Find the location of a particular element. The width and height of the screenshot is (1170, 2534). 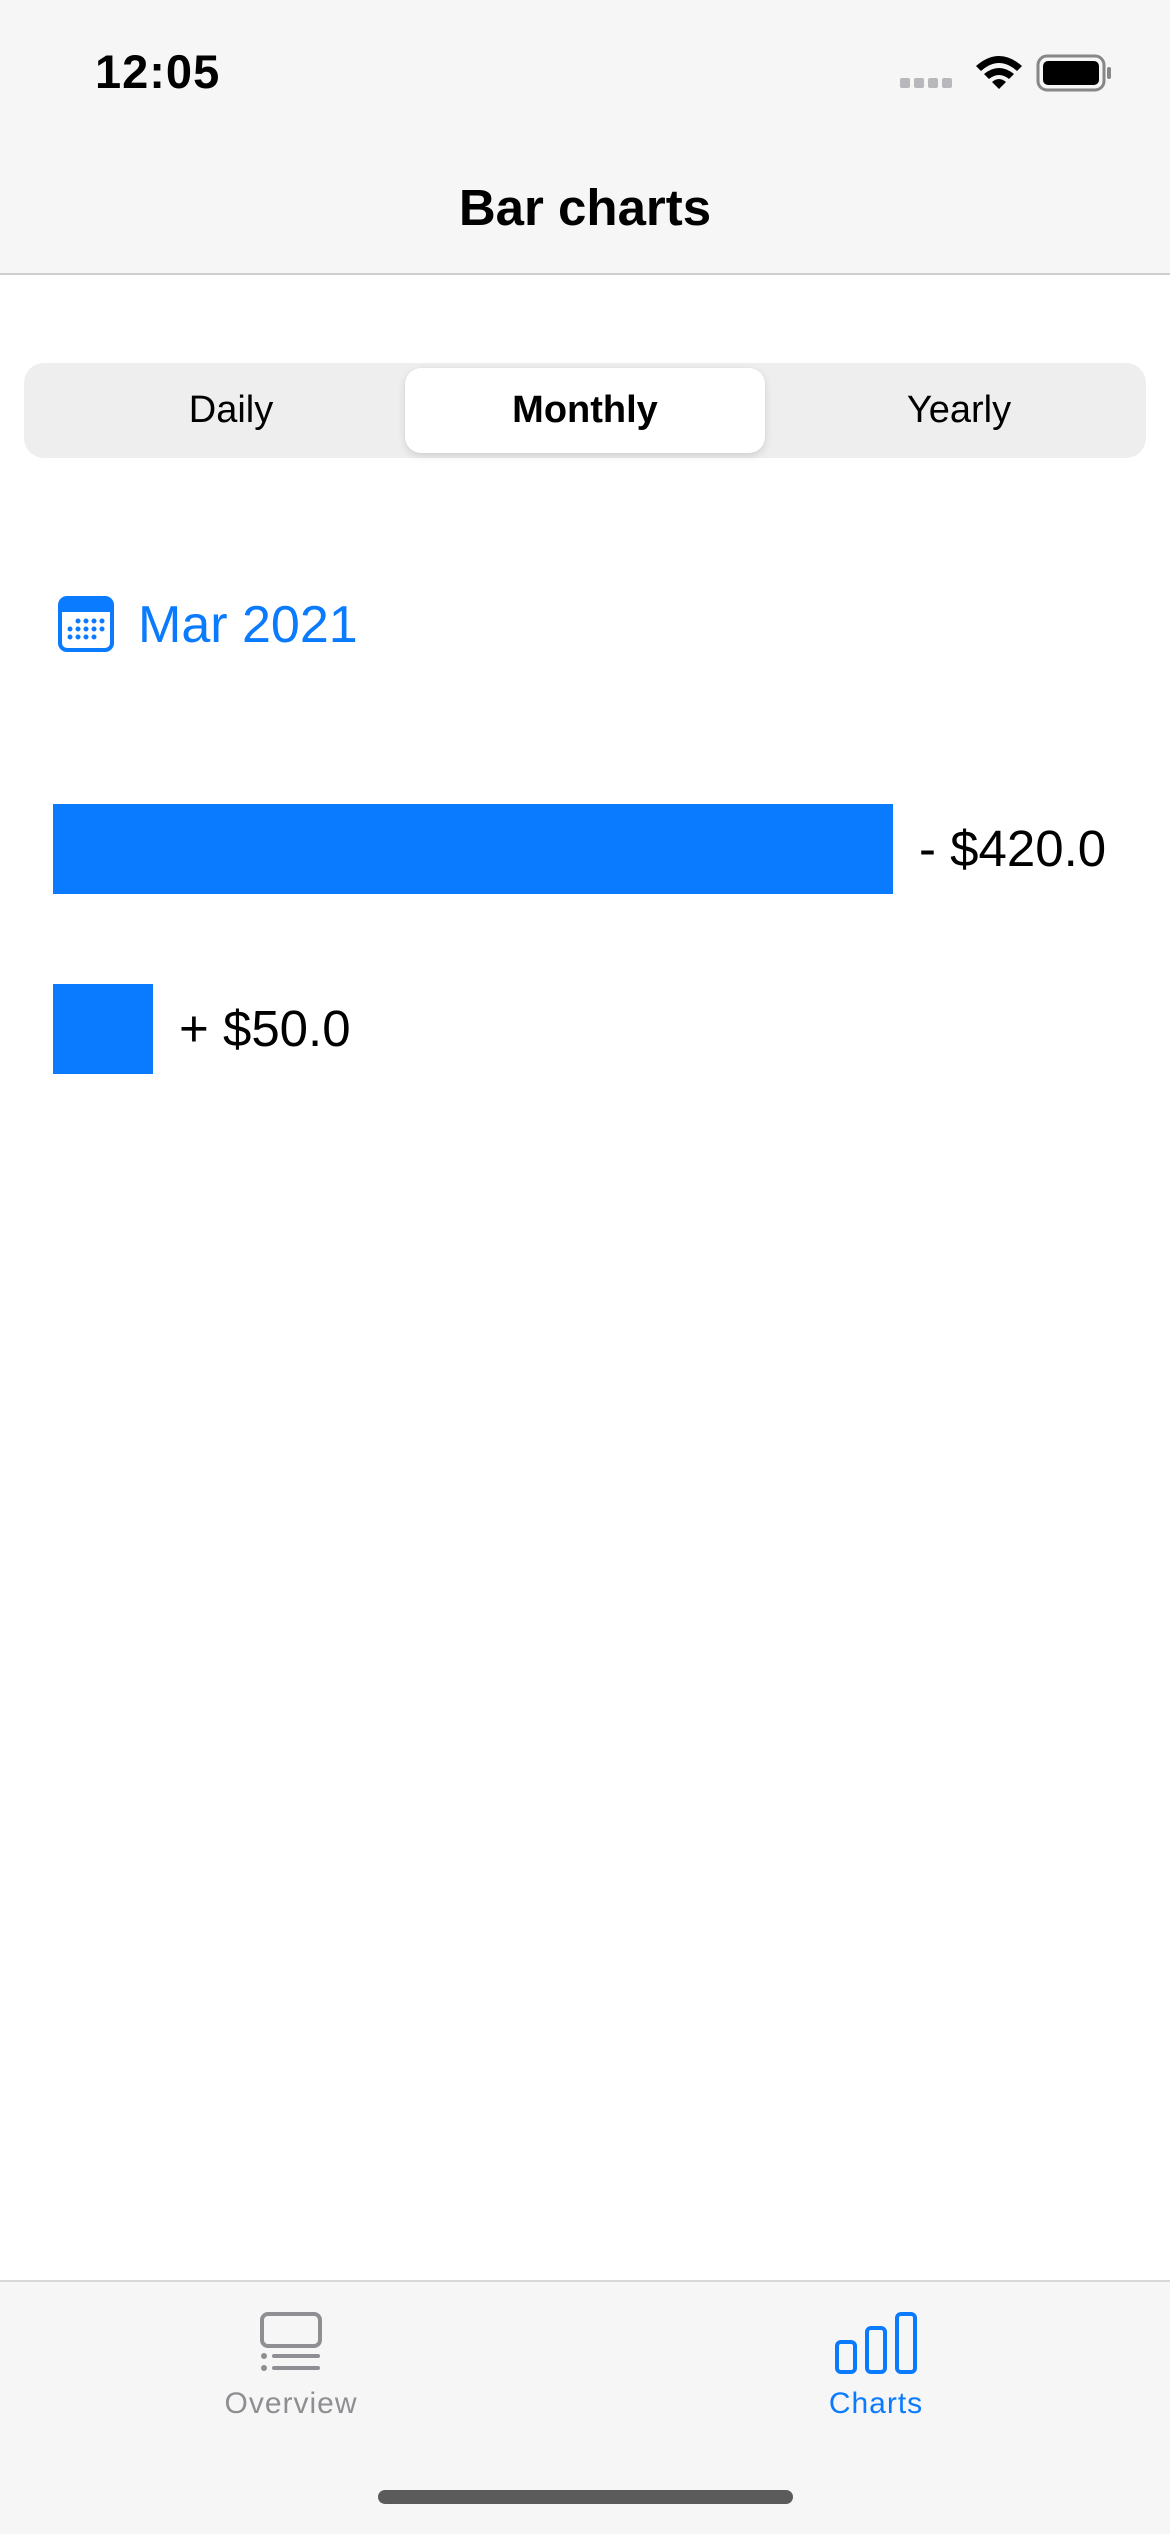

segment-yearly-label: Yearly is located at coordinates (959, 410).